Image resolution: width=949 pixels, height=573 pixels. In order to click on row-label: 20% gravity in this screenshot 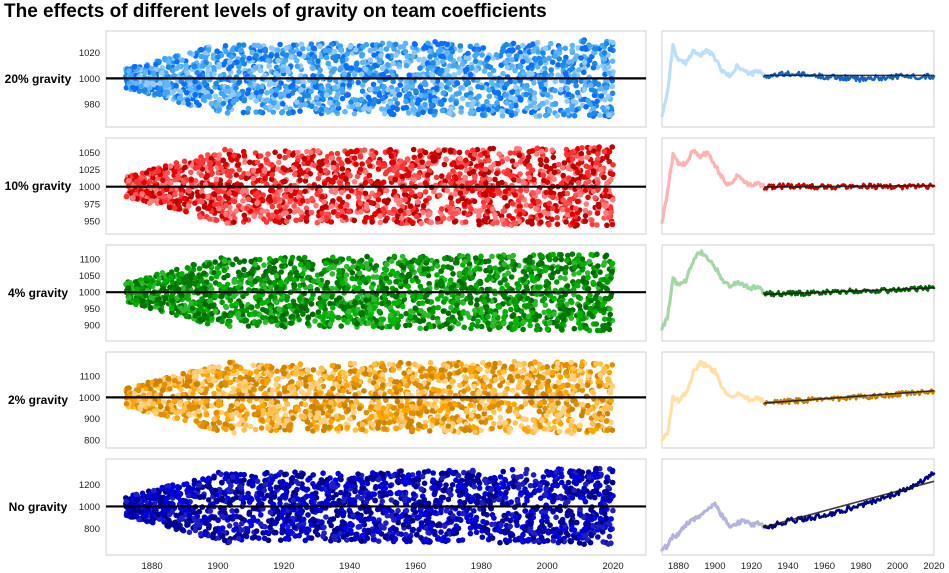, I will do `click(38, 79)`.